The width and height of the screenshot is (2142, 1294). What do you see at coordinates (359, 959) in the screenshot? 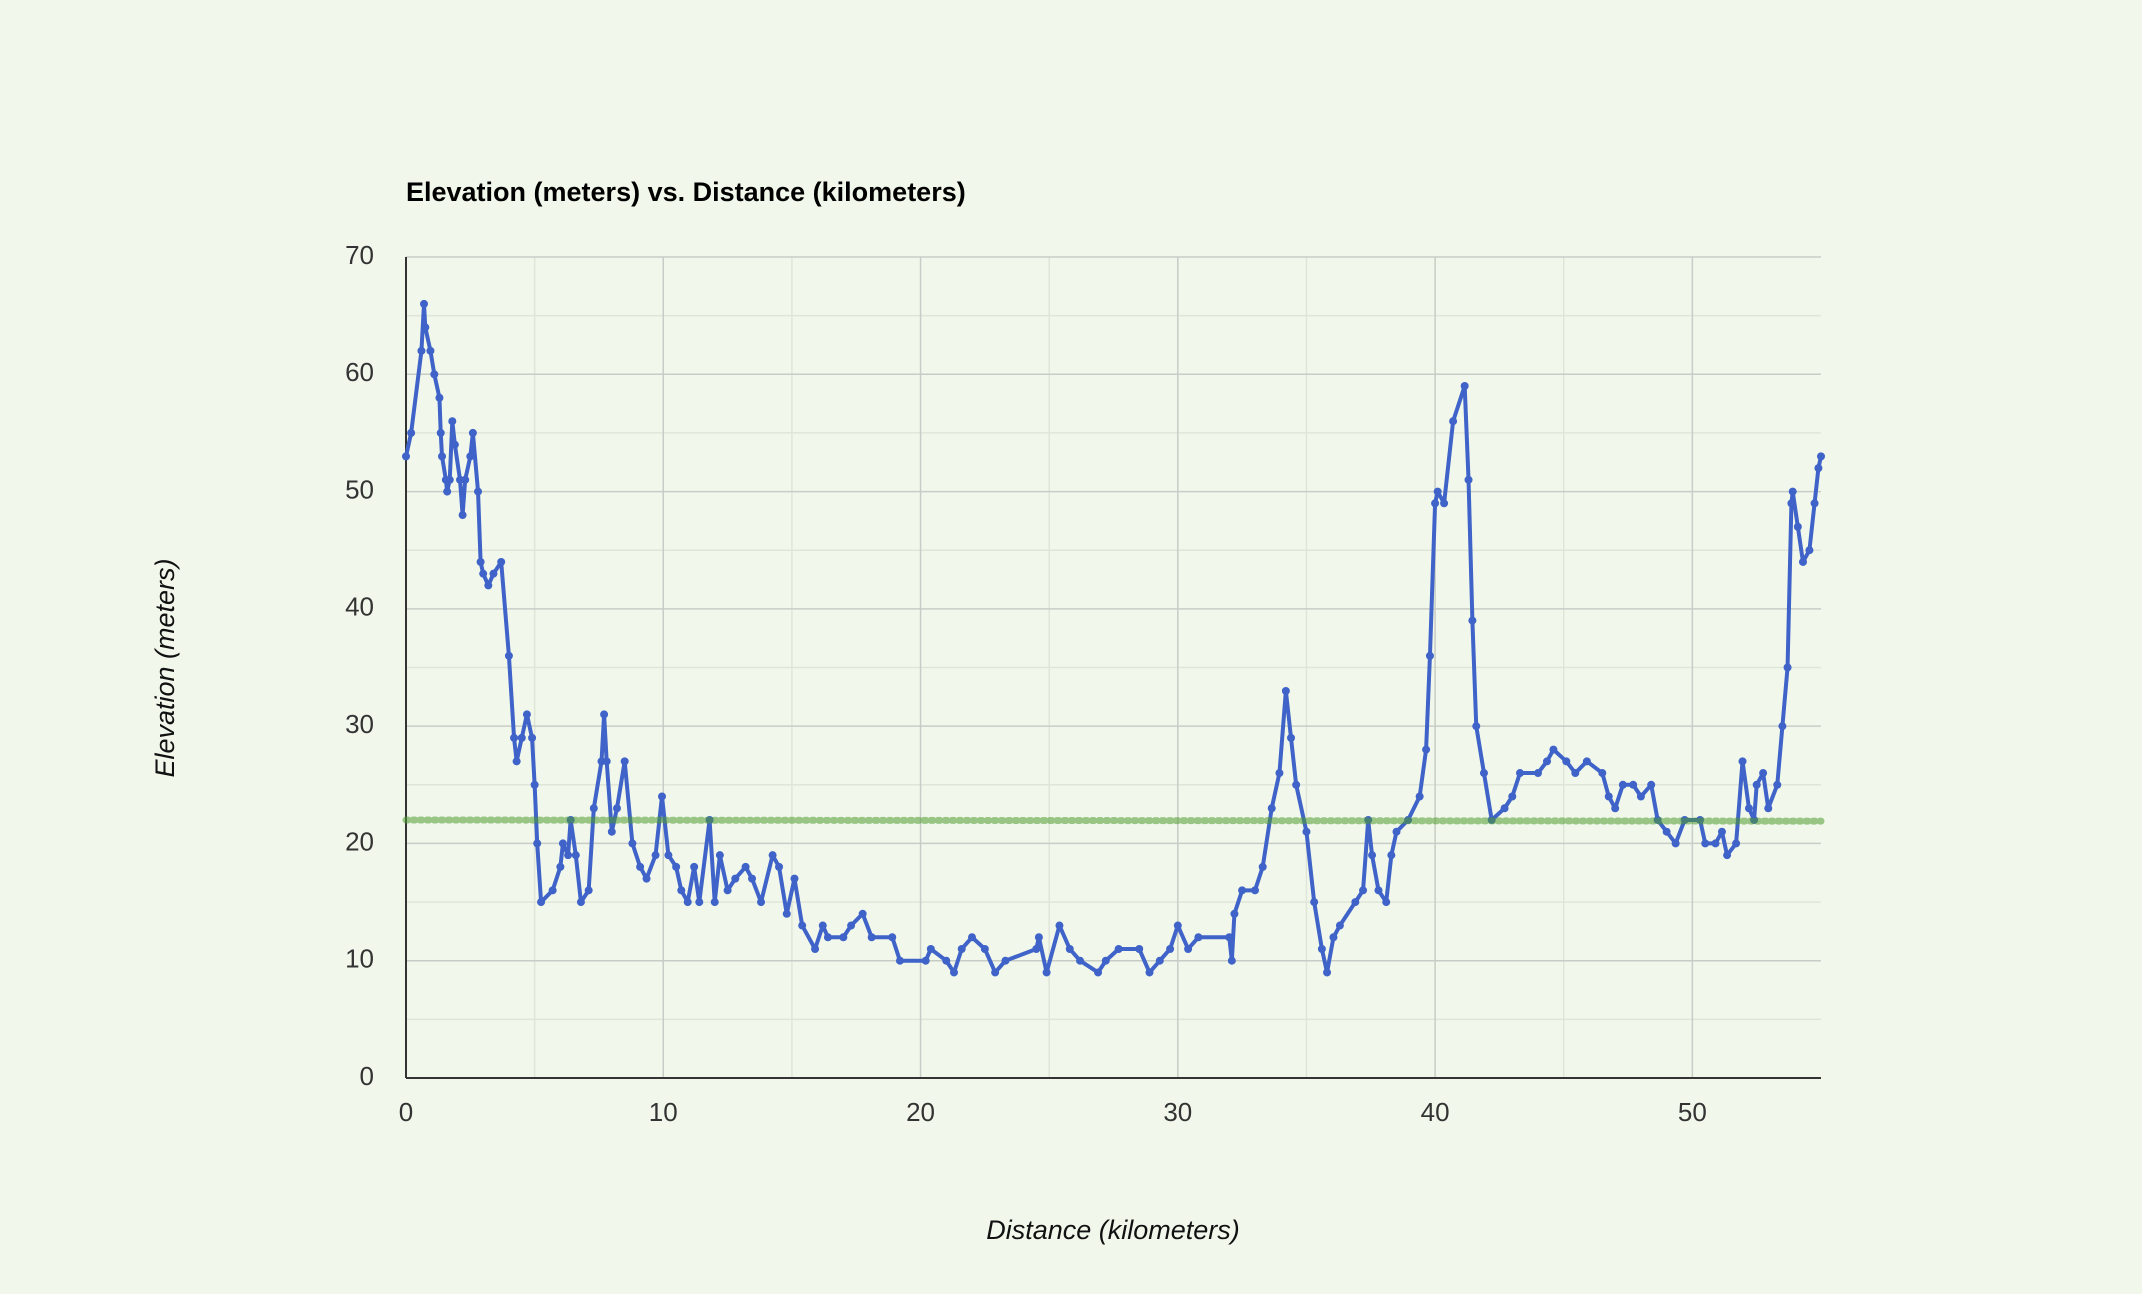
I see `y-tick-label: 10` at bounding box center [359, 959].